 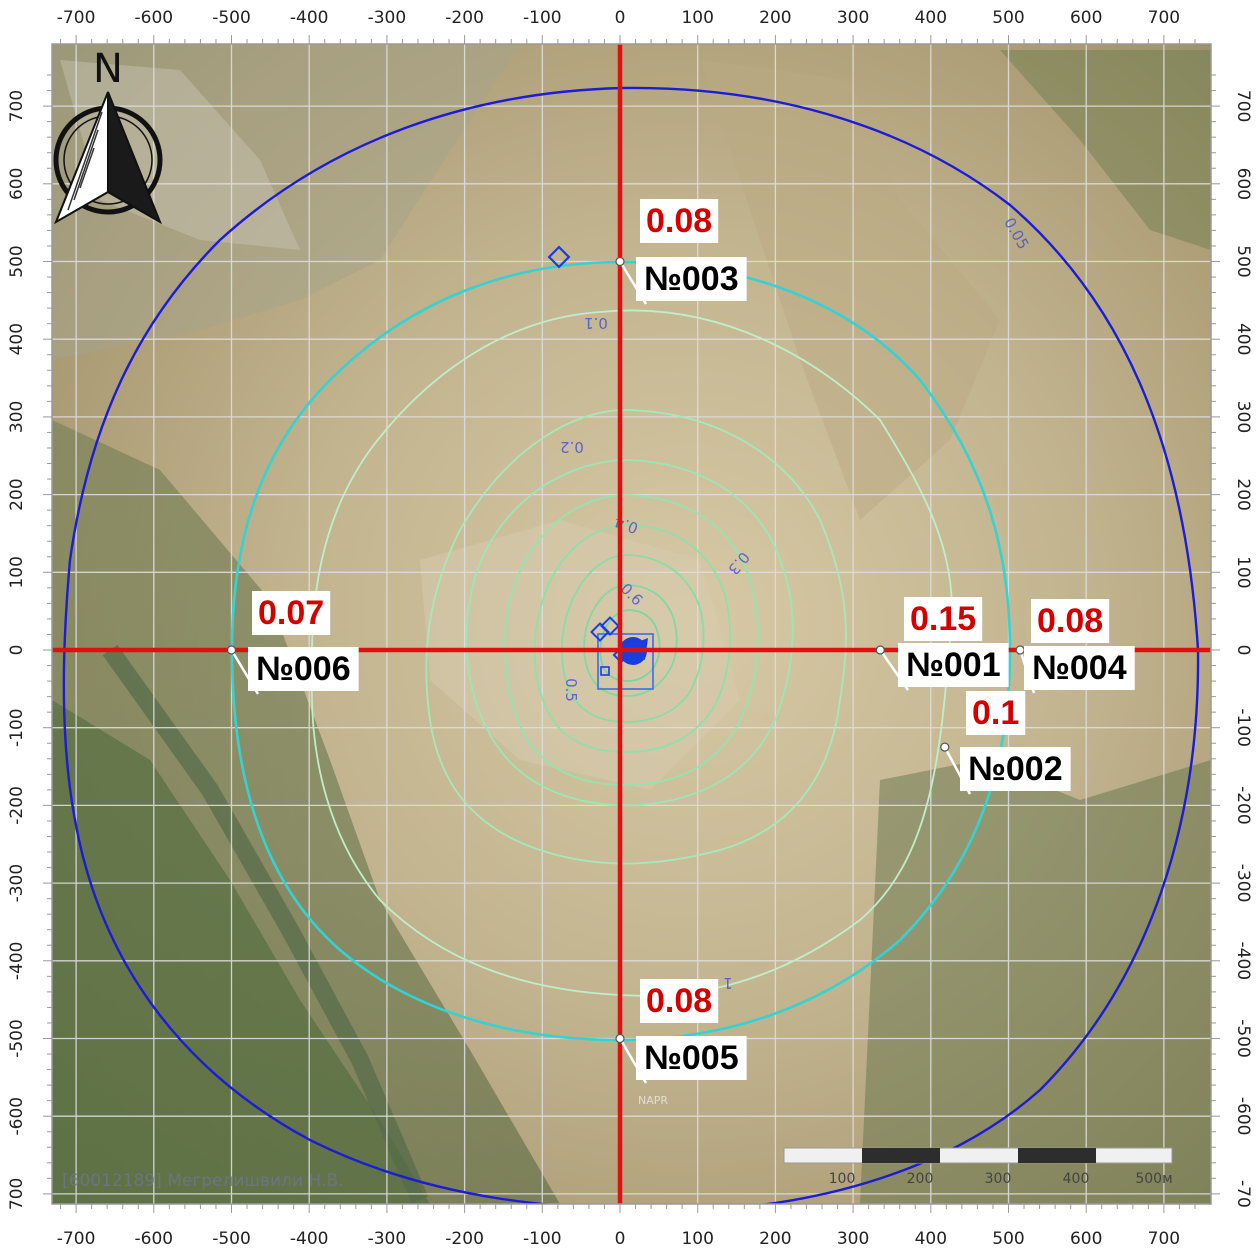 I want to click on north-label: N, so click(x=108, y=69).